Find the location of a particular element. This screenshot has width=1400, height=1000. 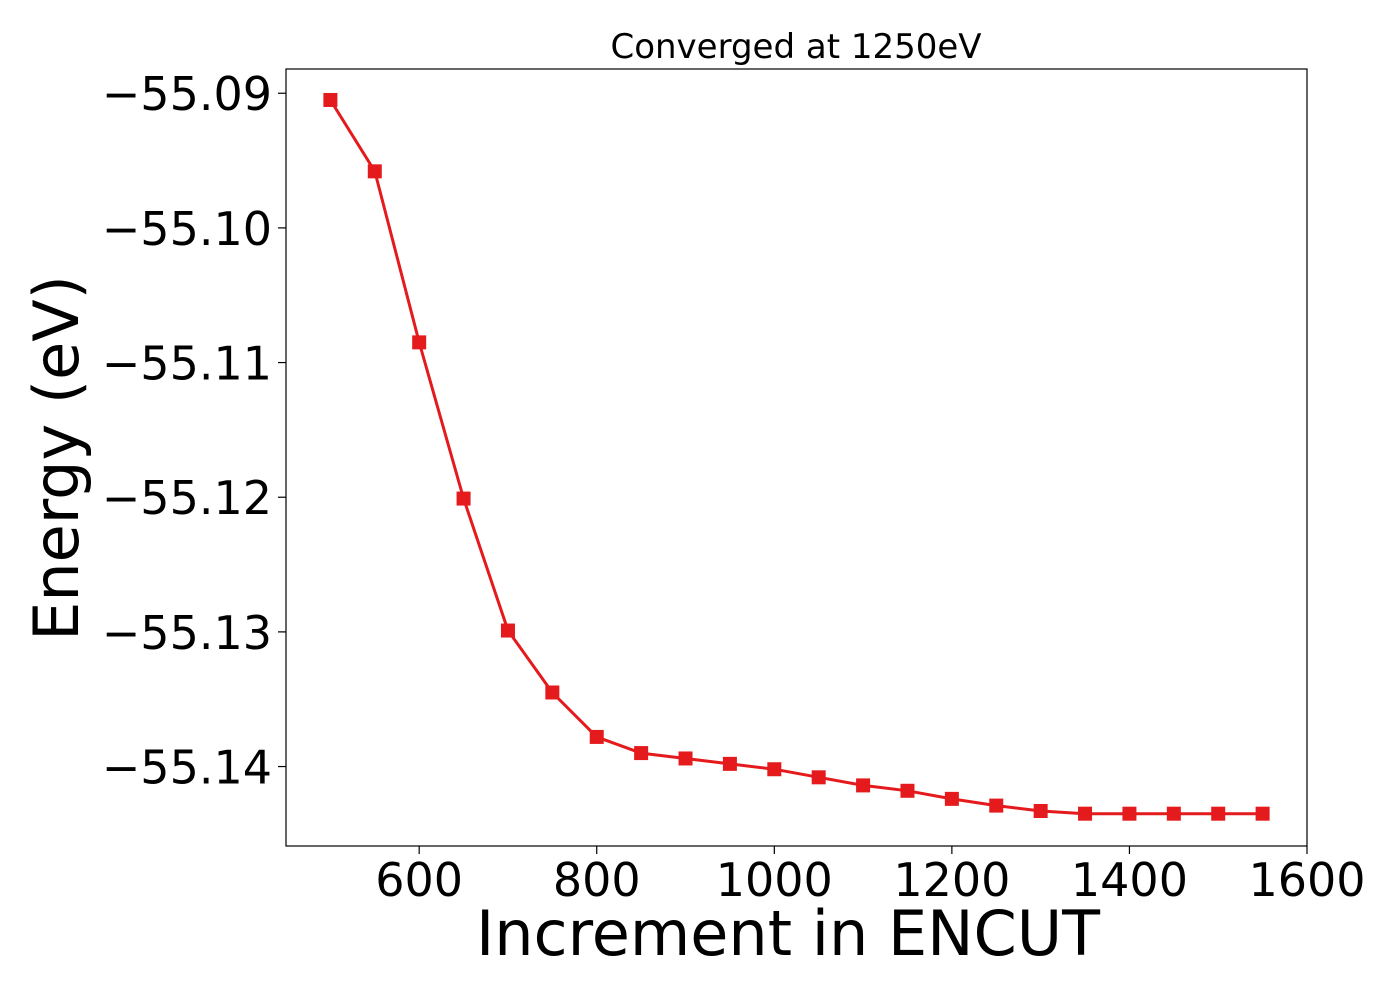

x-tick-label: 600 is located at coordinates (419, 880).